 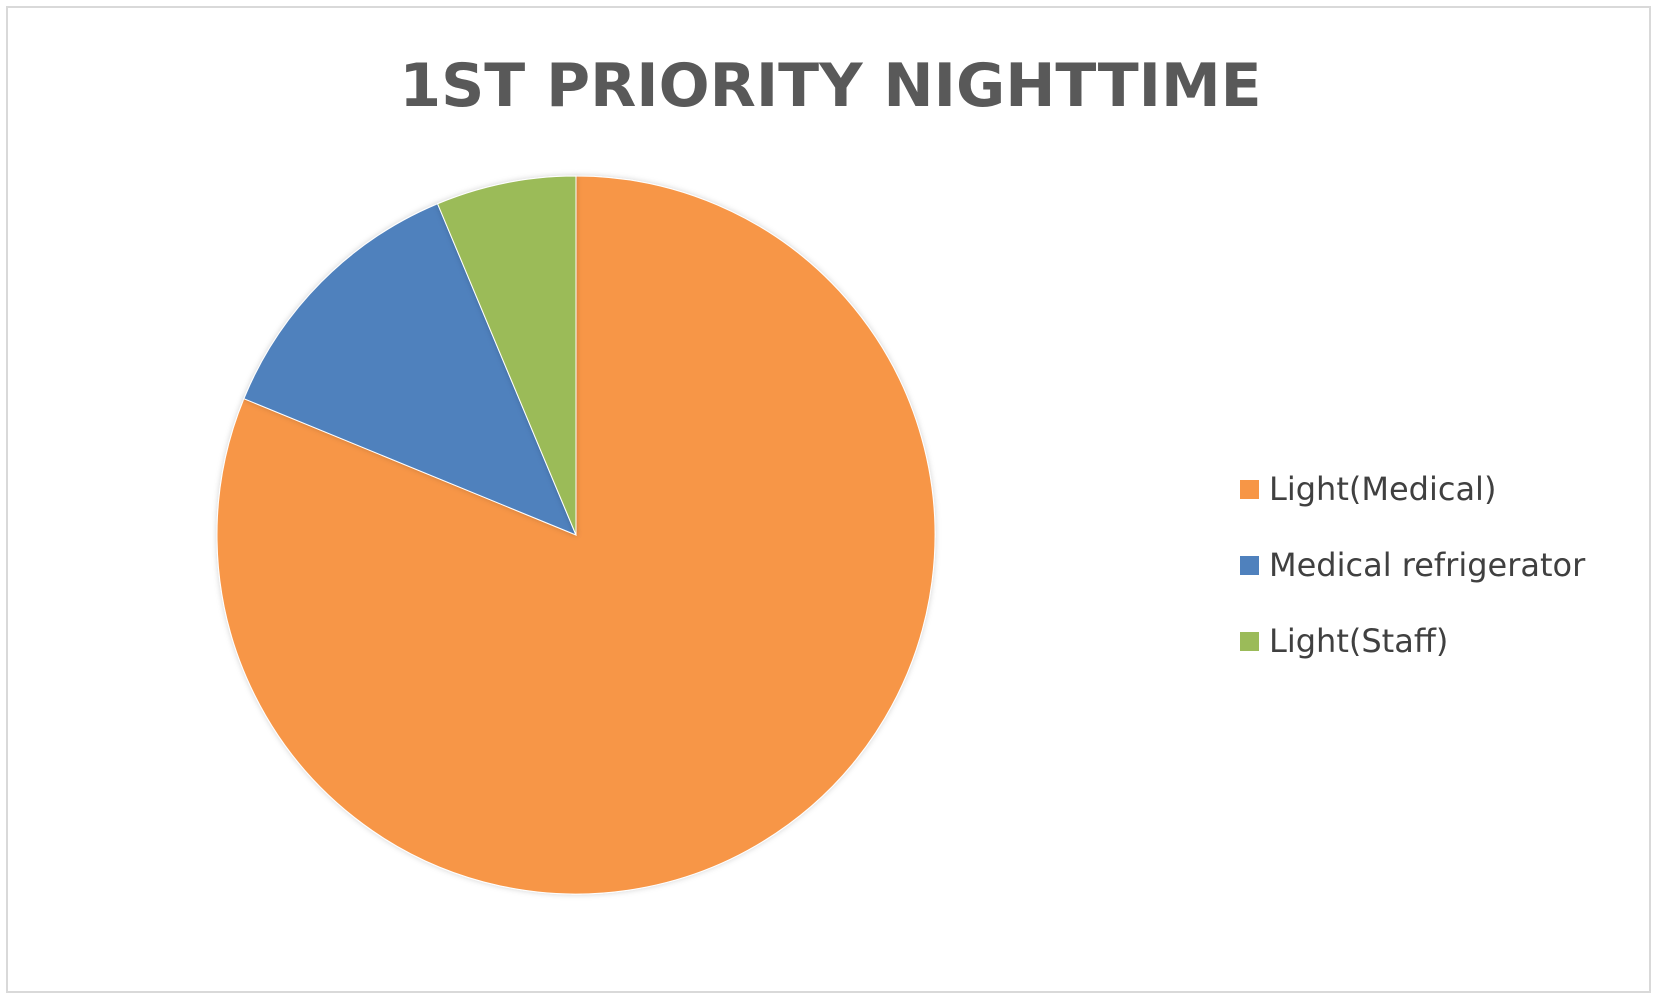 I want to click on legend-swatch-light-staff, so click(x=1249, y=641).